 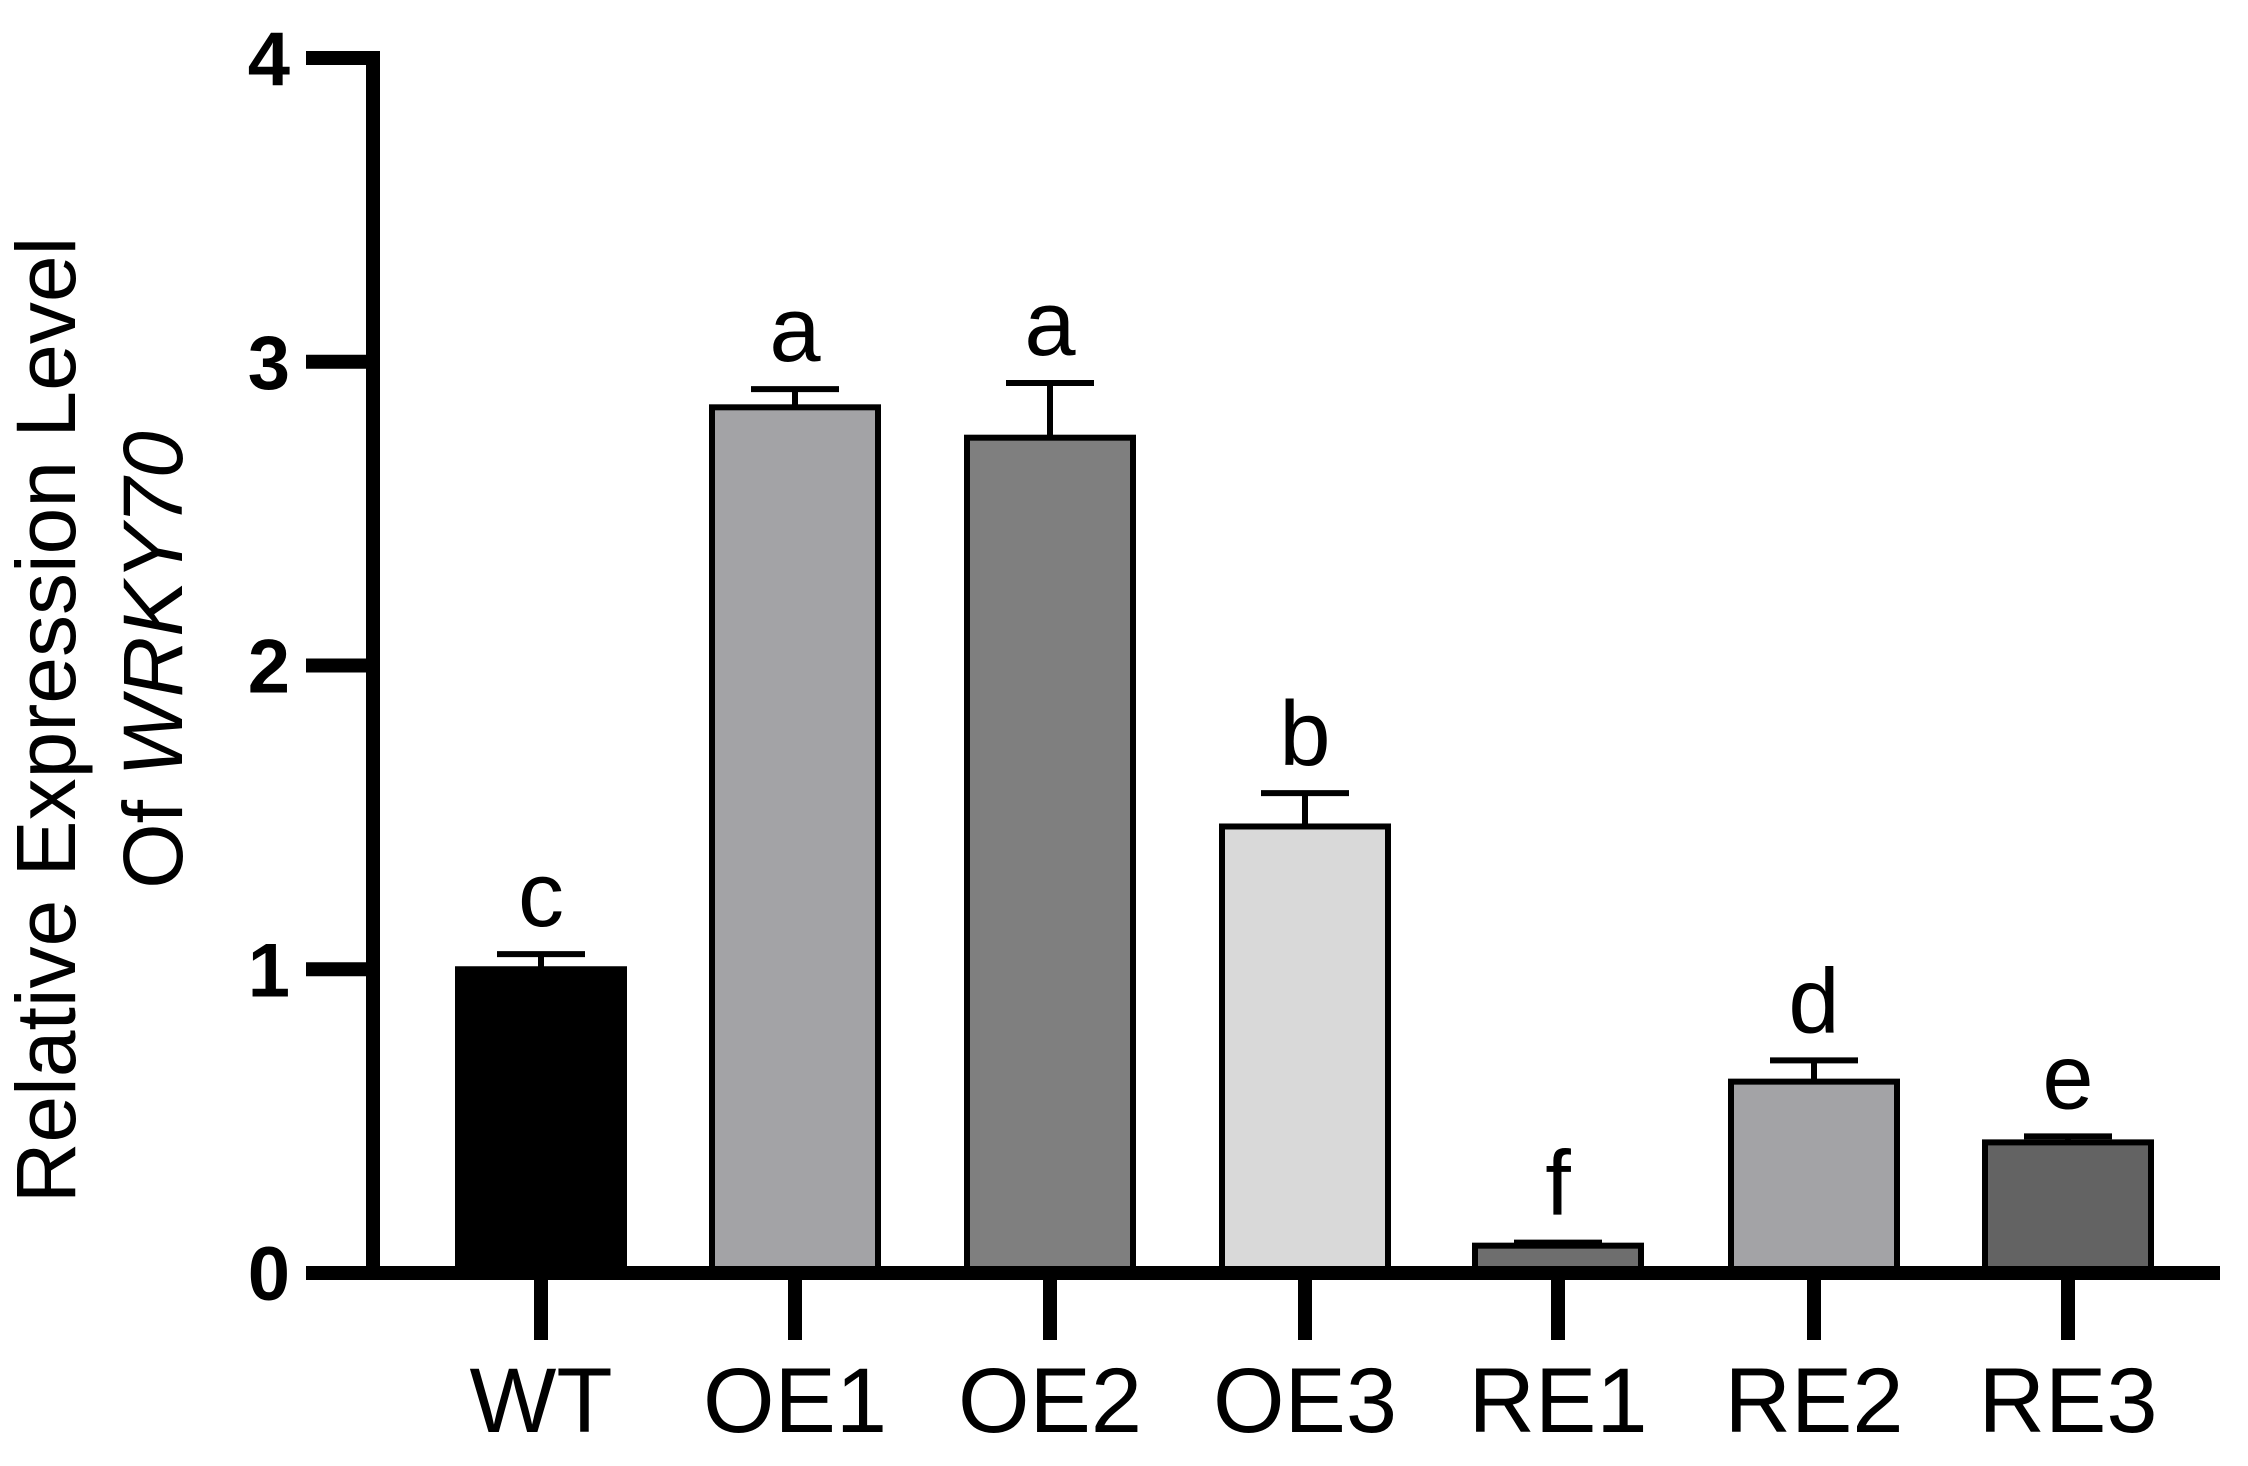 I want to click on x-tick-label-OE3: OE3, so click(x=1305, y=1401).